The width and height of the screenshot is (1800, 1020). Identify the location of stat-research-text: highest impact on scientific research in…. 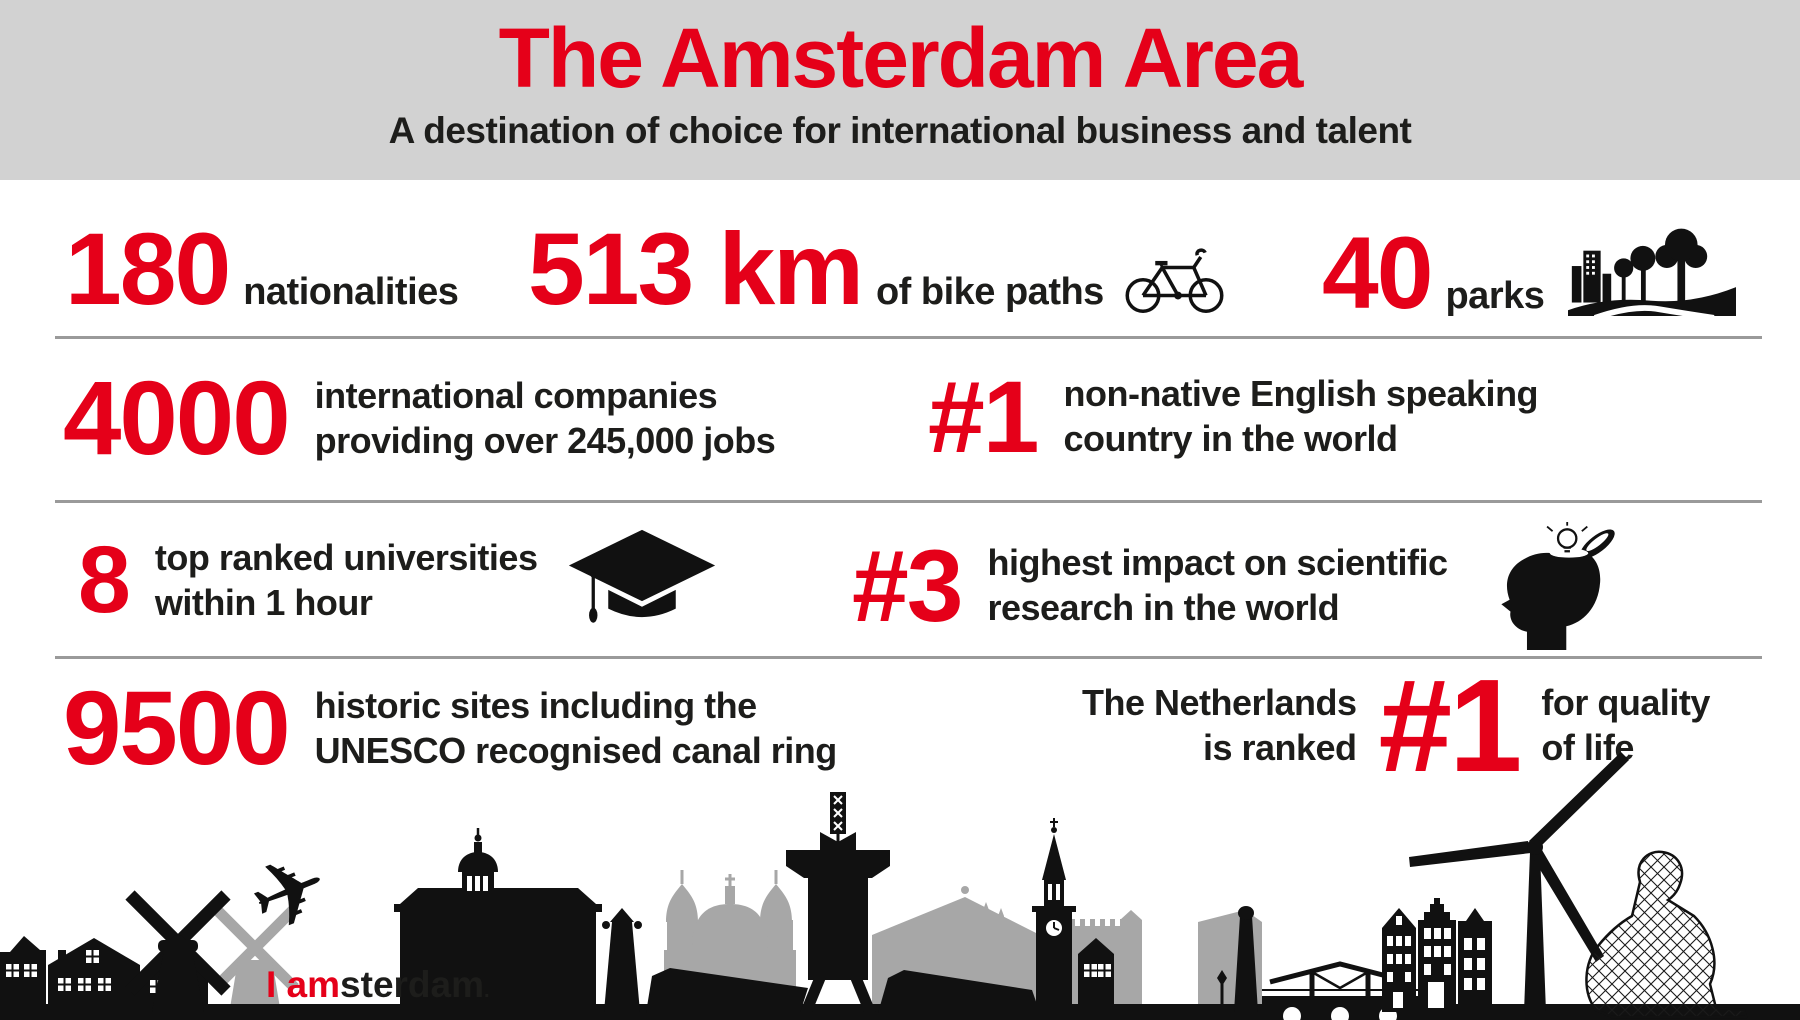
(1217, 585).